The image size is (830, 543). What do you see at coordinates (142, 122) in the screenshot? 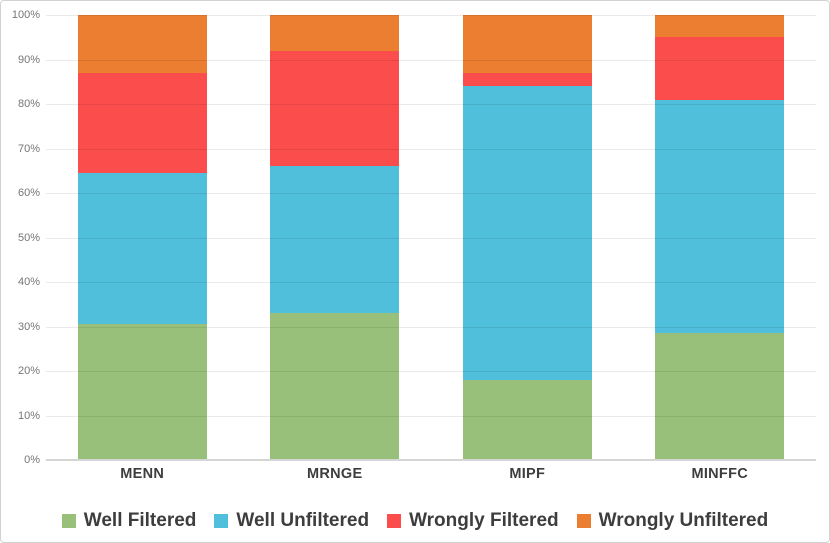
I see `bar-segment-menn-wrongly-filtered` at bounding box center [142, 122].